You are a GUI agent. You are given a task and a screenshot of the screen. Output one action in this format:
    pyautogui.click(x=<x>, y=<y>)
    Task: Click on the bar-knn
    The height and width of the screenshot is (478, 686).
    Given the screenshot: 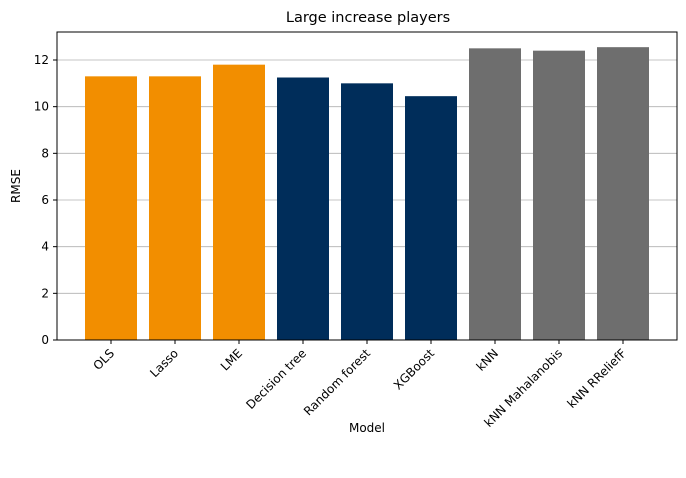 What is the action you would take?
    pyautogui.click(x=495, y=194)
    